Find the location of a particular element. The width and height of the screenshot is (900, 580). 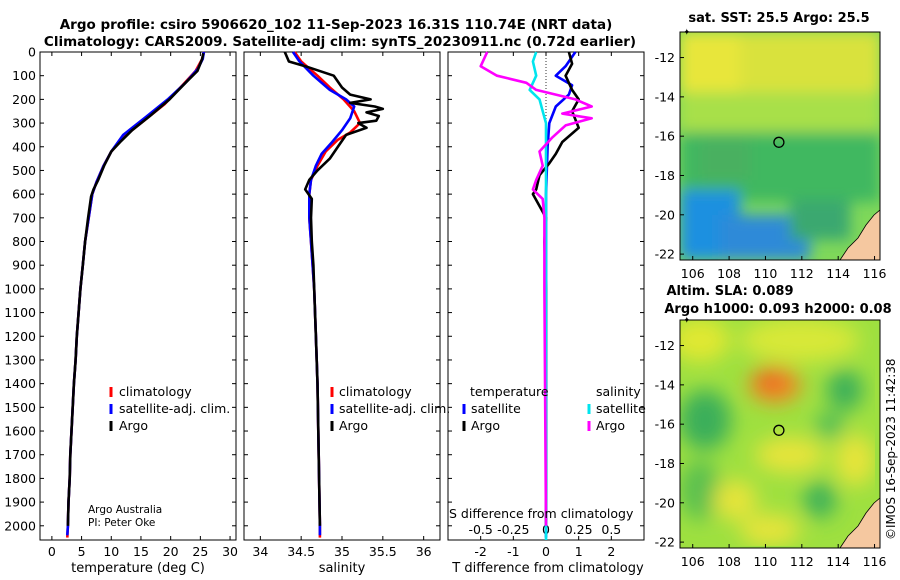

x-tick-label: 25 is located at coordinates (200, 551).